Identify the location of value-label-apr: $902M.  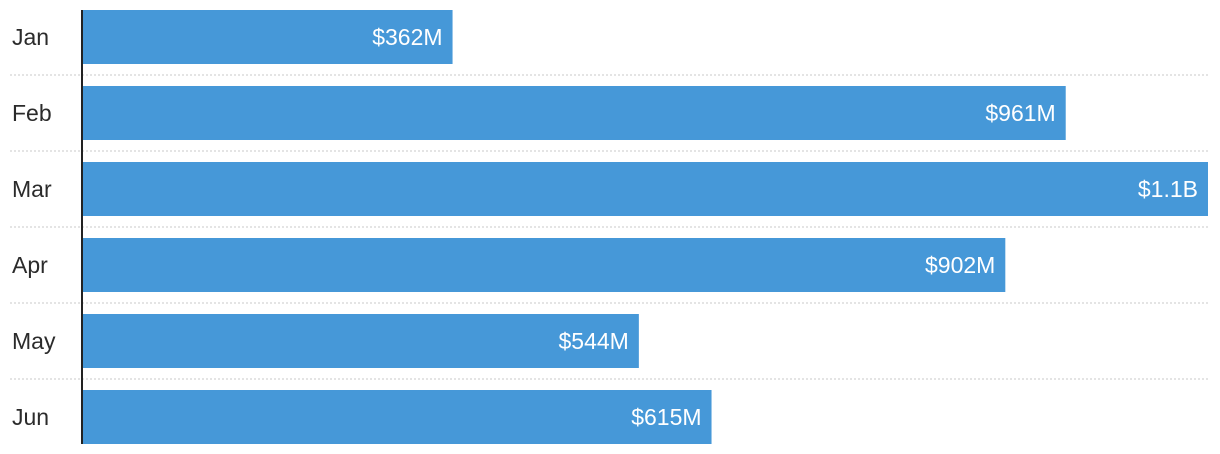
(960, 265).